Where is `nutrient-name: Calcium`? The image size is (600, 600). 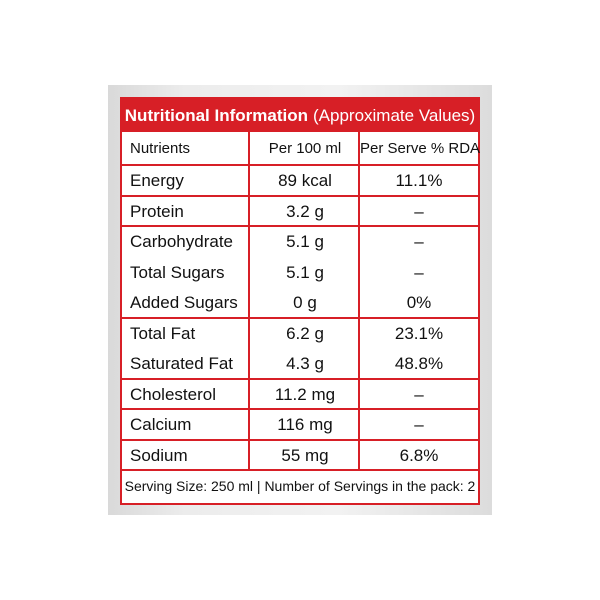 nutrient-name: Calcium is located at coordinates (161, 424).